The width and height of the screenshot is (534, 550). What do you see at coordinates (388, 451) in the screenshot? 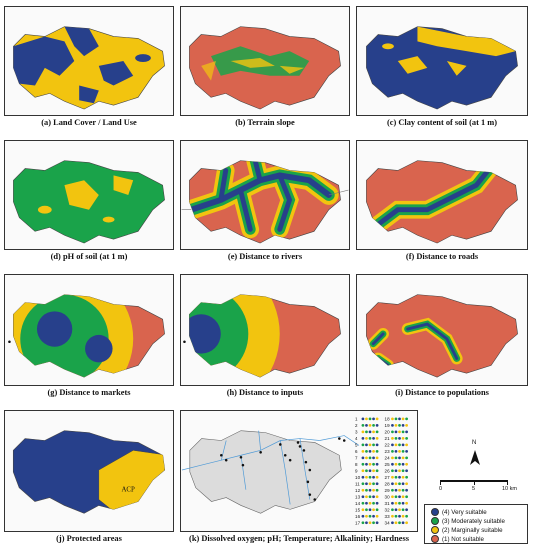
I see `station-number: 23` at bounding box center [388, 451].